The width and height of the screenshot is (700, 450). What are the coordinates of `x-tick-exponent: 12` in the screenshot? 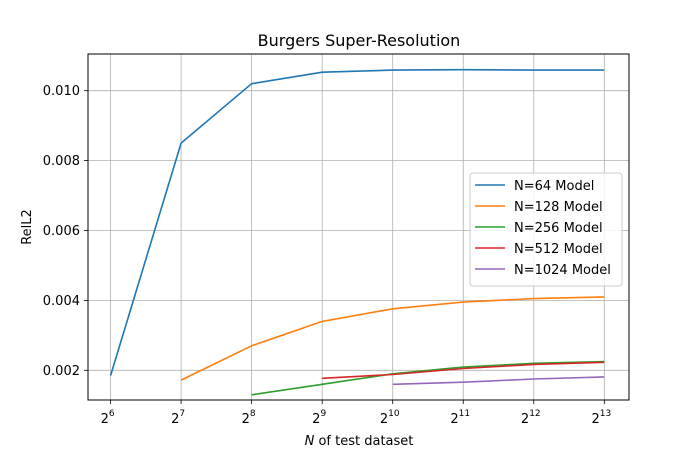 It's located at (534, 414).